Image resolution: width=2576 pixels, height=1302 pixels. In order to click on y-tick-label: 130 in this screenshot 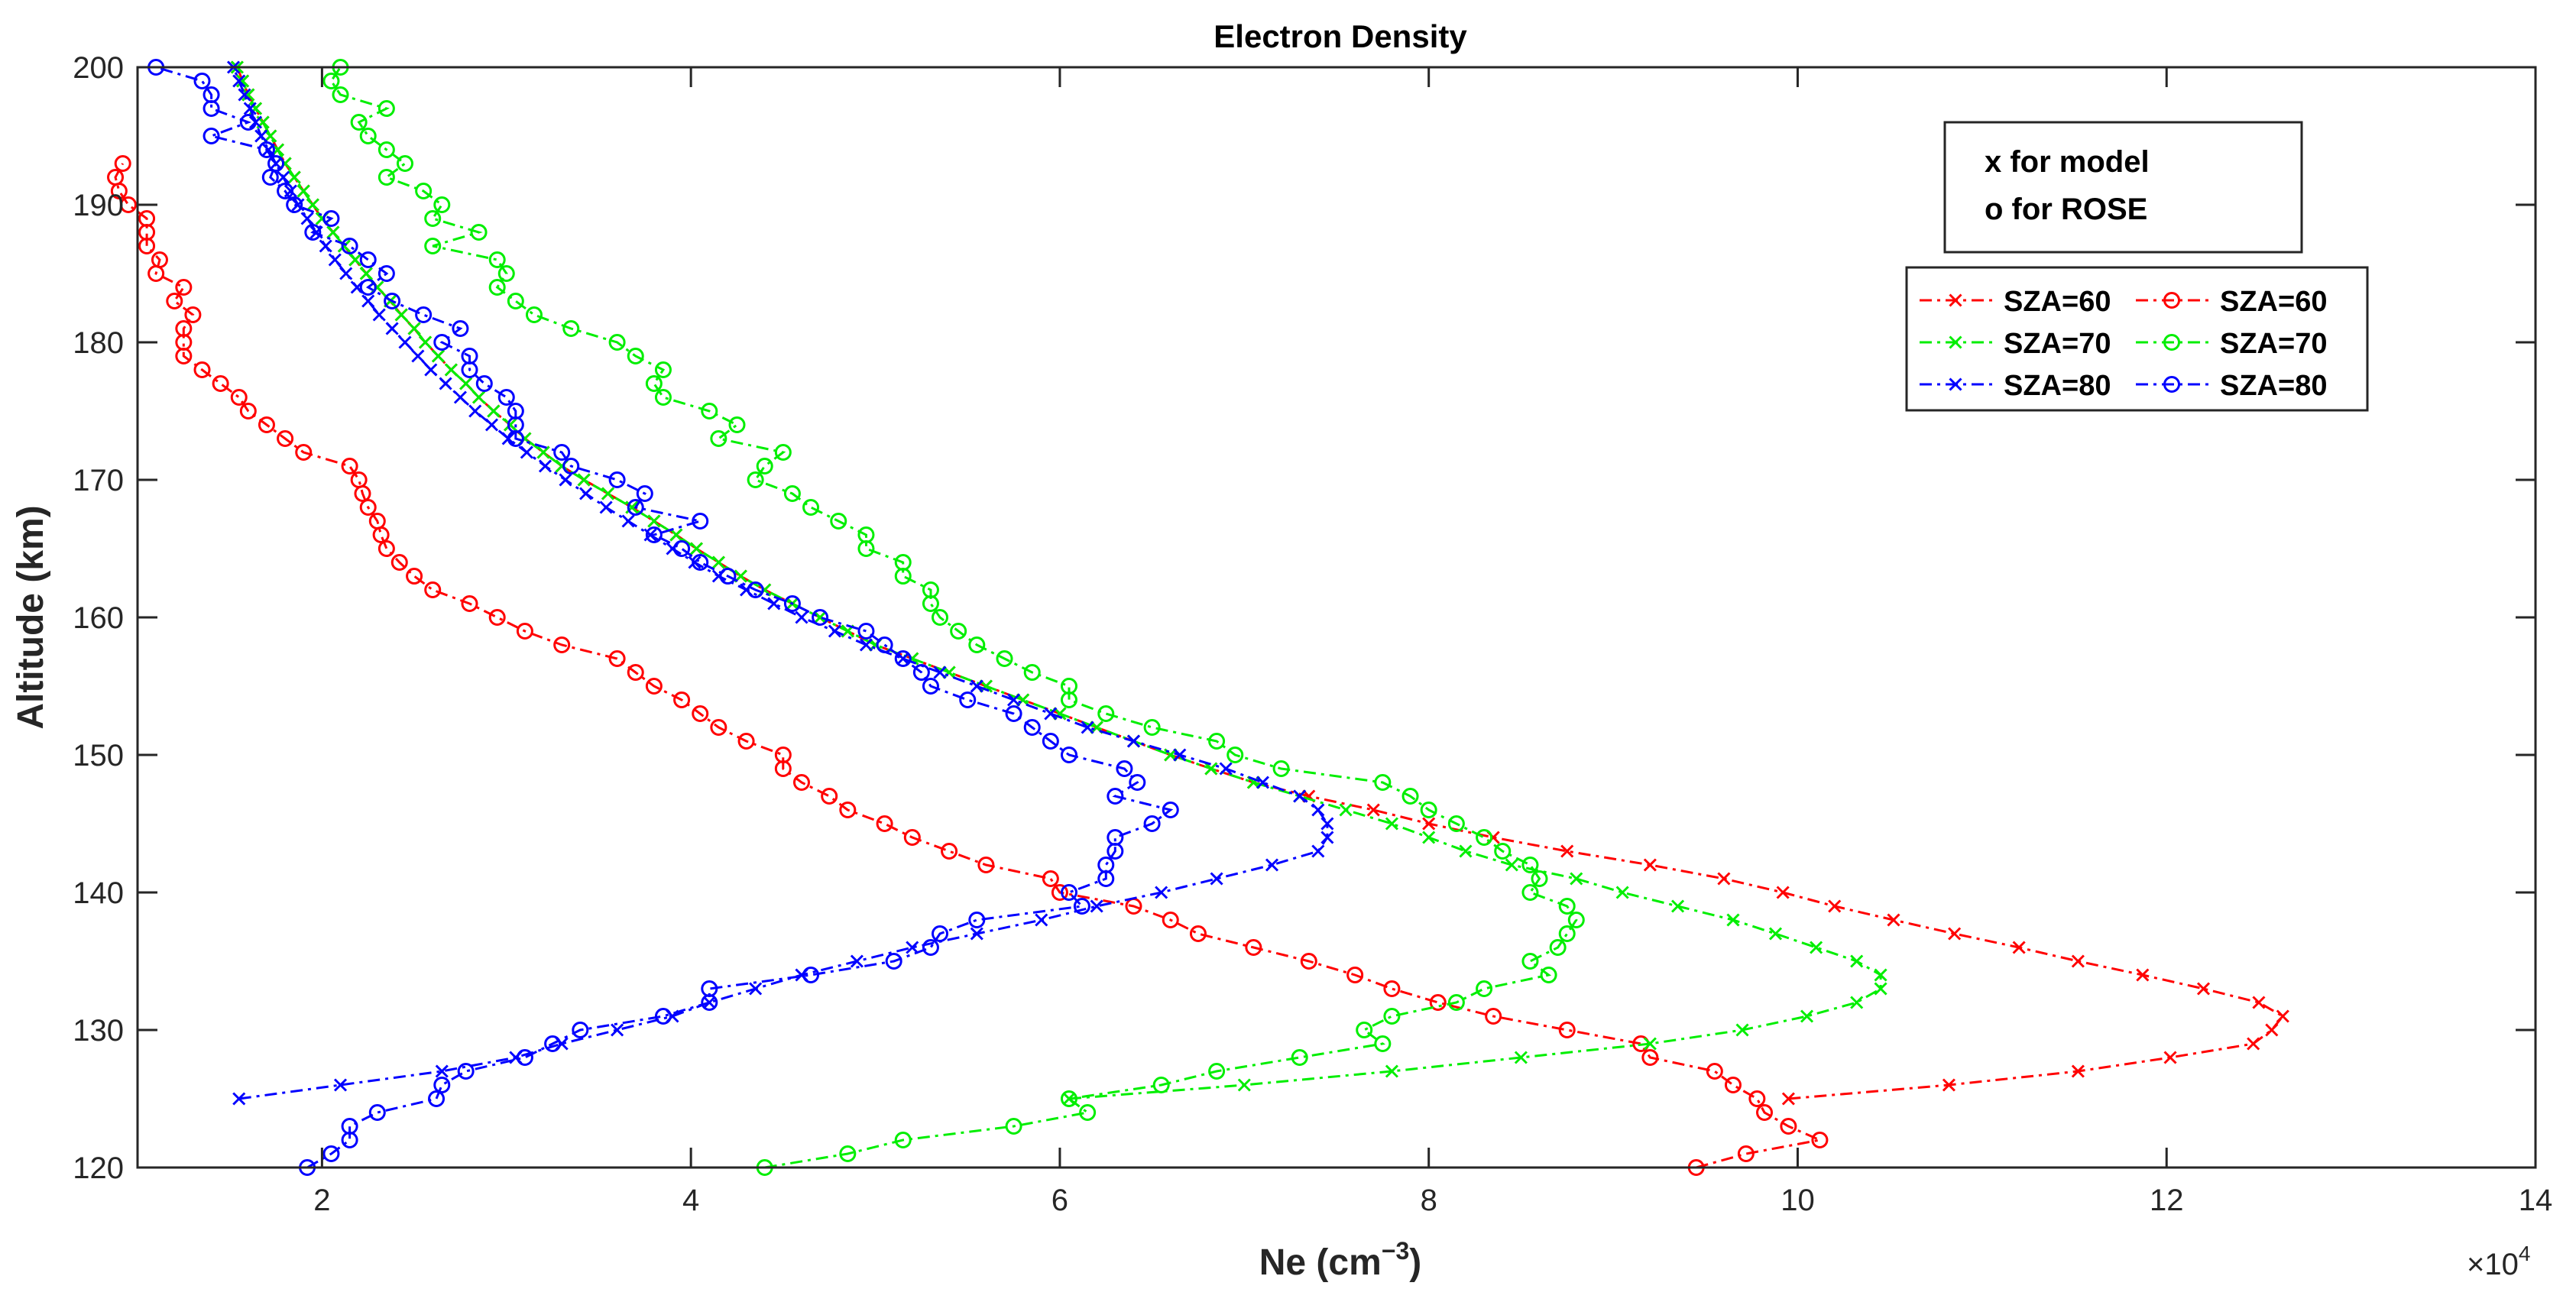, I will do `click(98, 1031)`.